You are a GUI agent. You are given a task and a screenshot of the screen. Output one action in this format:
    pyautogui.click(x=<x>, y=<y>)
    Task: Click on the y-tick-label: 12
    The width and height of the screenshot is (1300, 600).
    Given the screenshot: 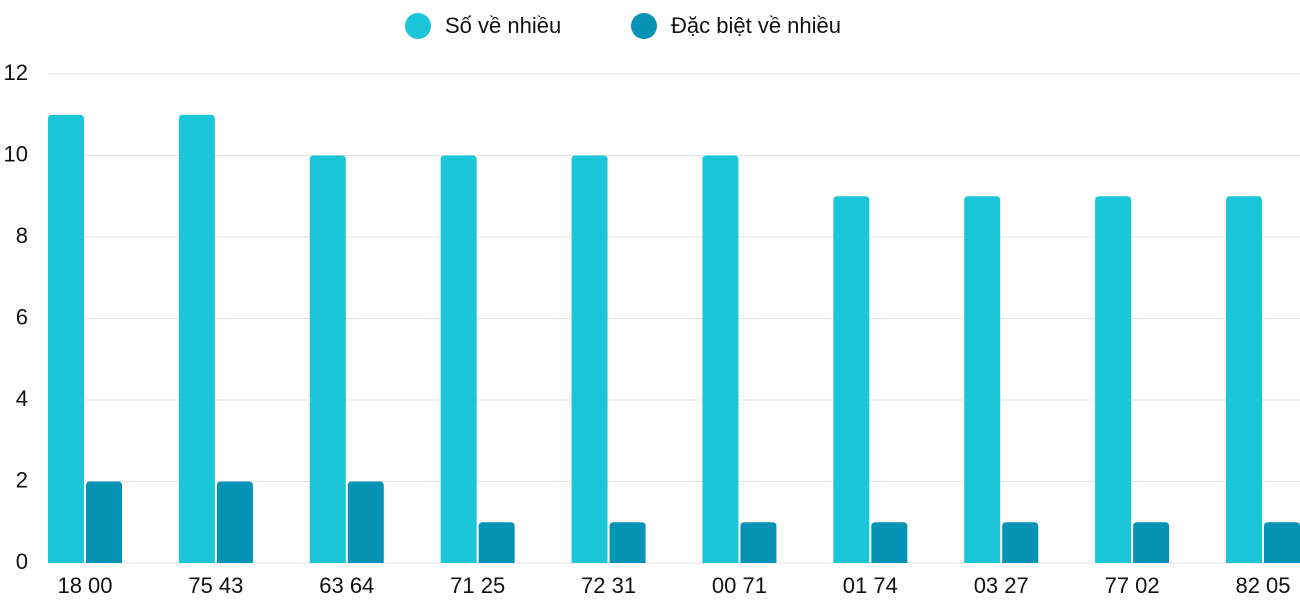 What is the action you would take?
    pyautogui.click(x=16, y=72)
    